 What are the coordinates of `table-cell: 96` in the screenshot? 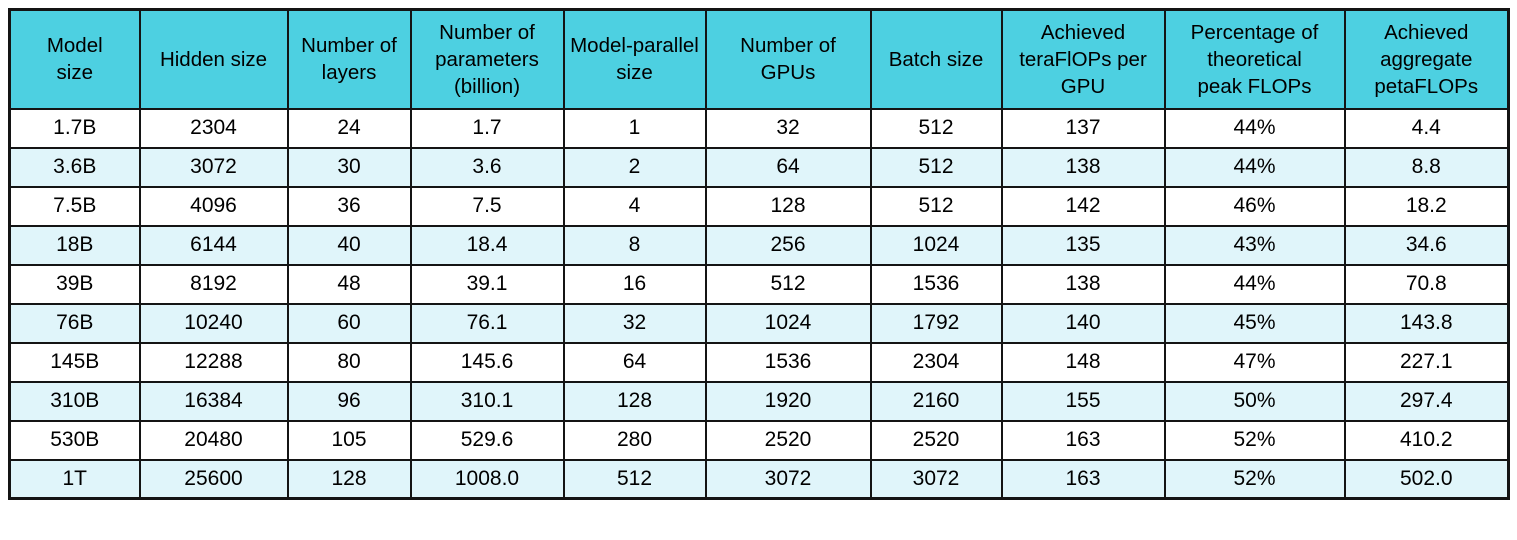 It's located at (349, 401).